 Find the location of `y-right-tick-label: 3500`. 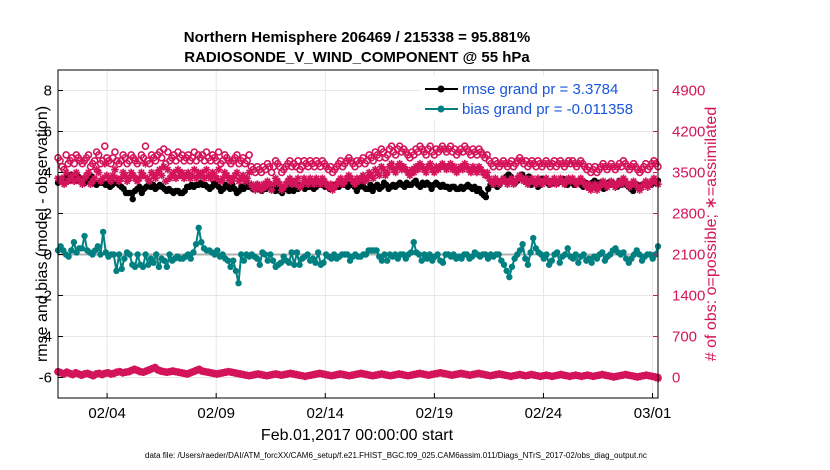

y-right-tick-label: 3500 is located at coordinates (688, 173).